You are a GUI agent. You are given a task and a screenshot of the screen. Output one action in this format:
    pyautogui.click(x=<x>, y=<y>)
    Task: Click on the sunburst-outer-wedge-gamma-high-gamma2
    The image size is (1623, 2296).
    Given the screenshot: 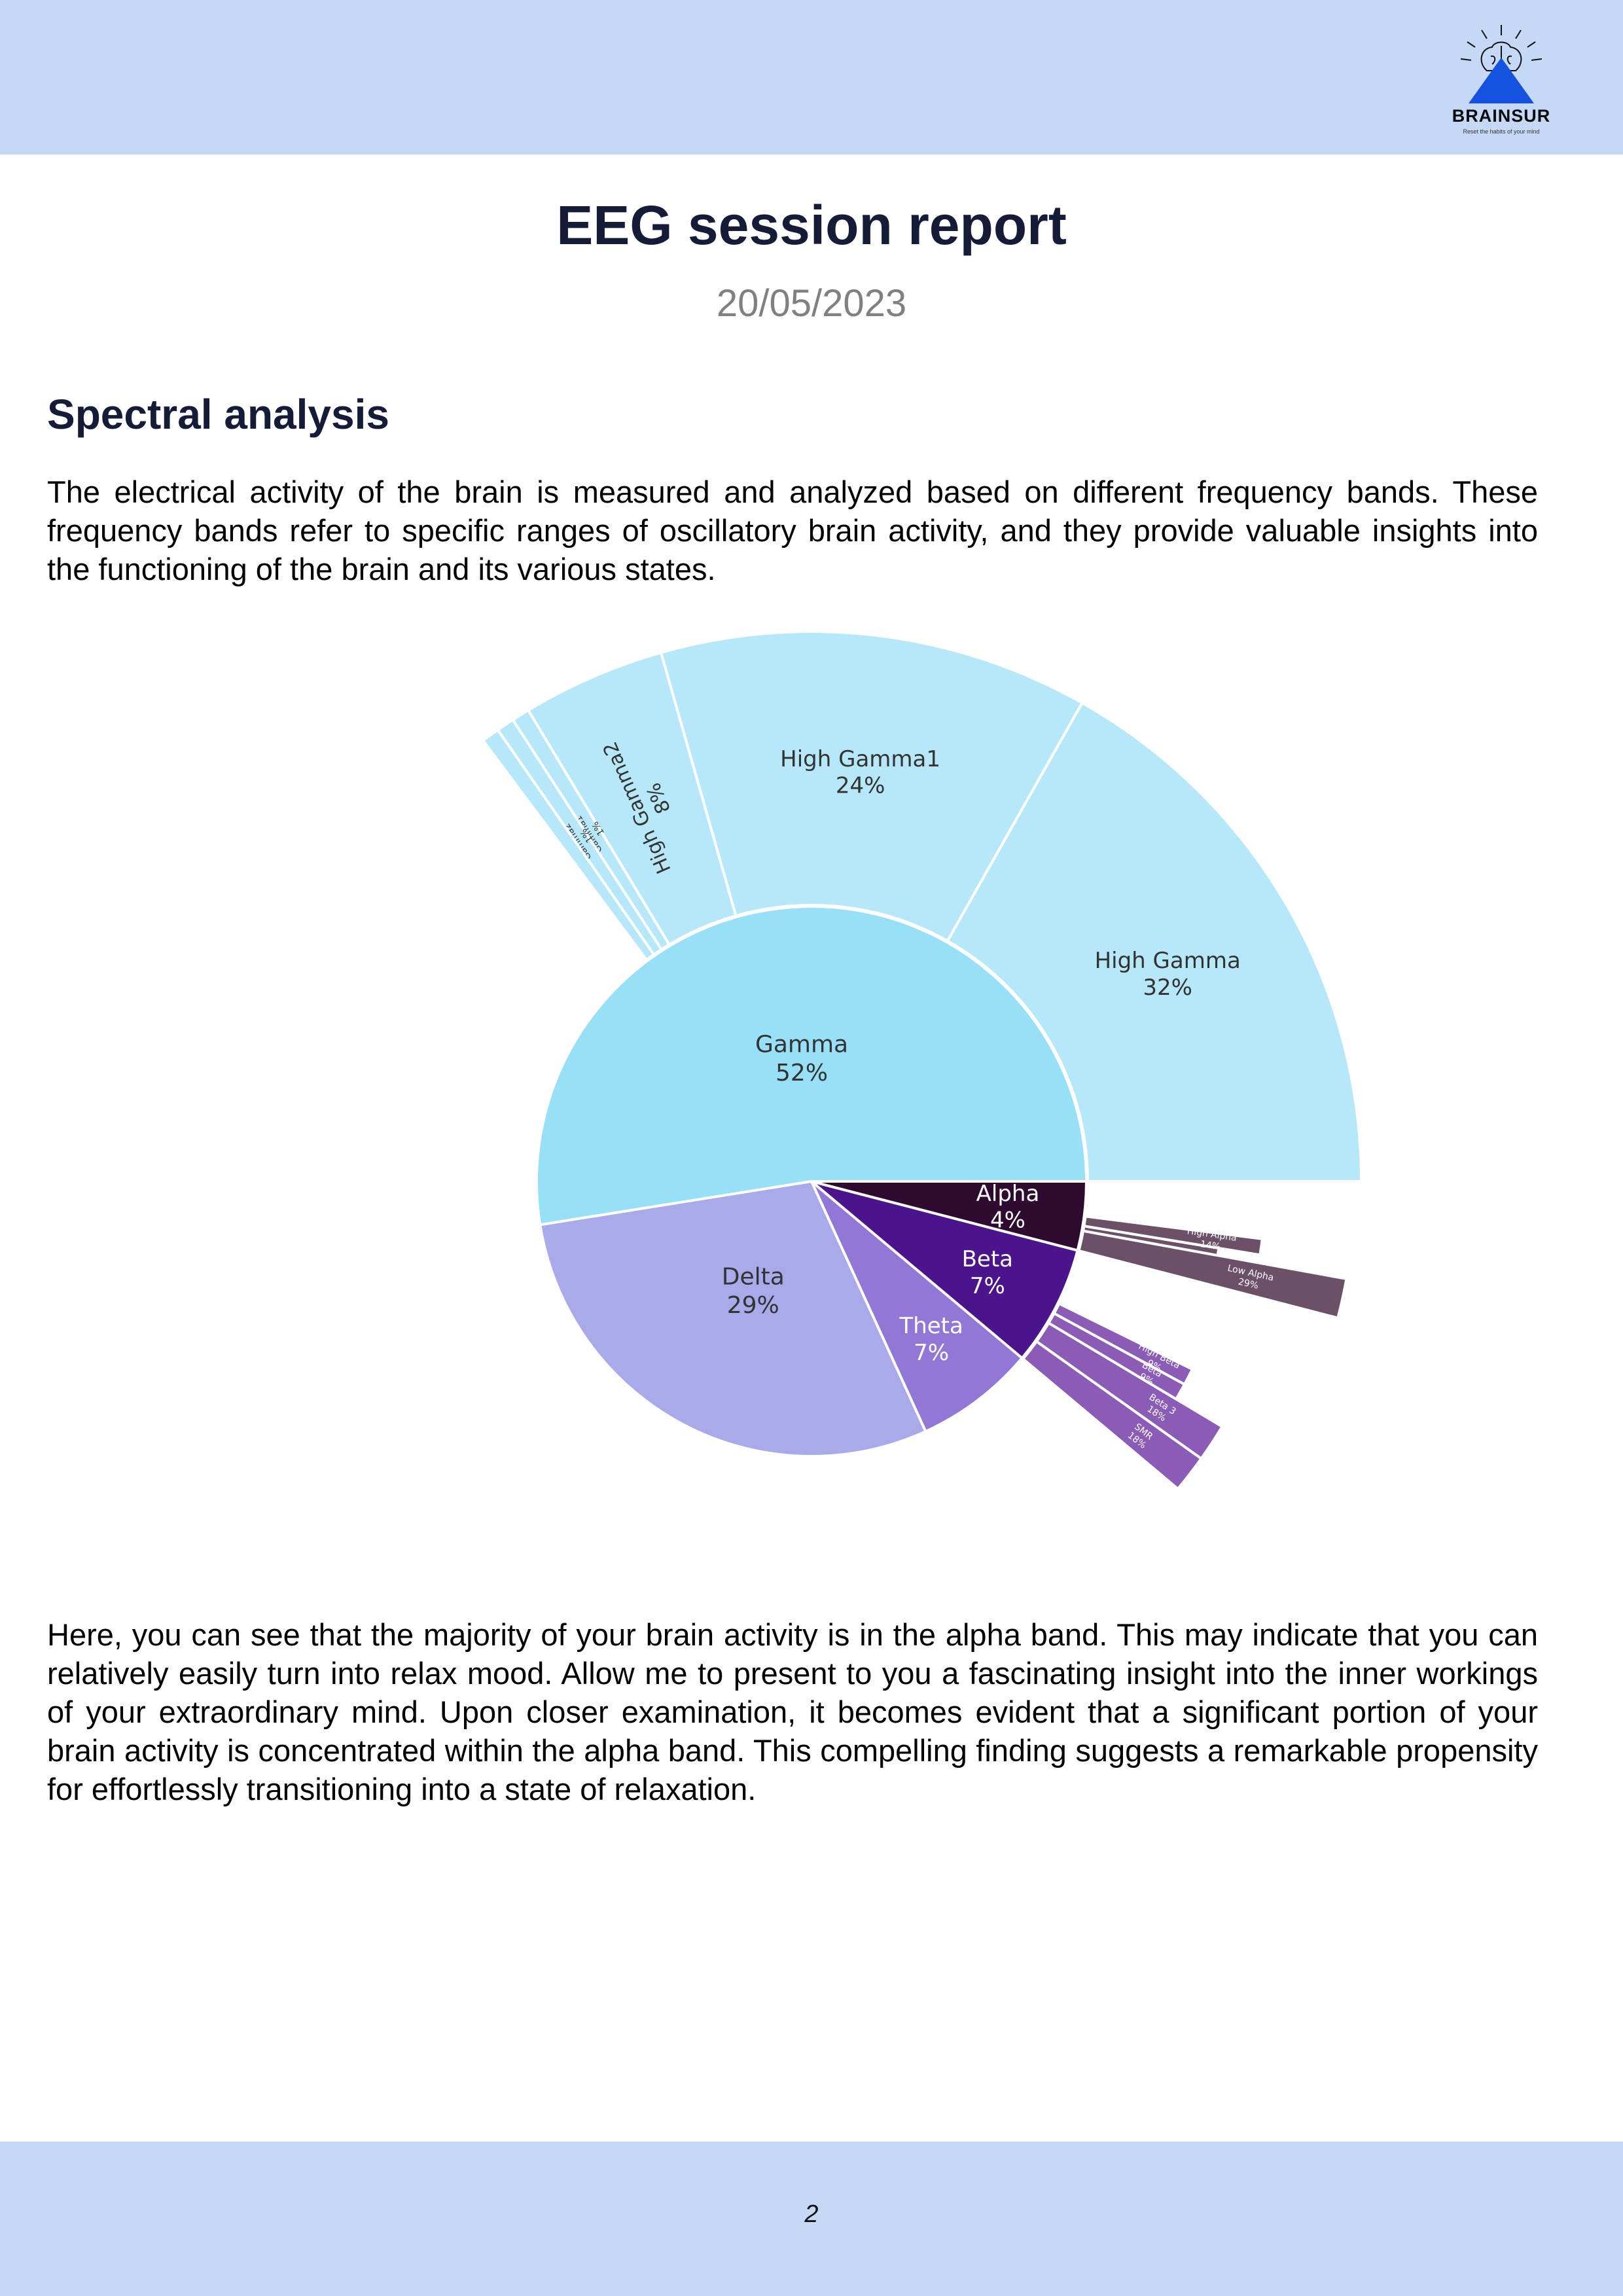 What is the action you would take?
    pyautogui.click(x=632, y=799)
    